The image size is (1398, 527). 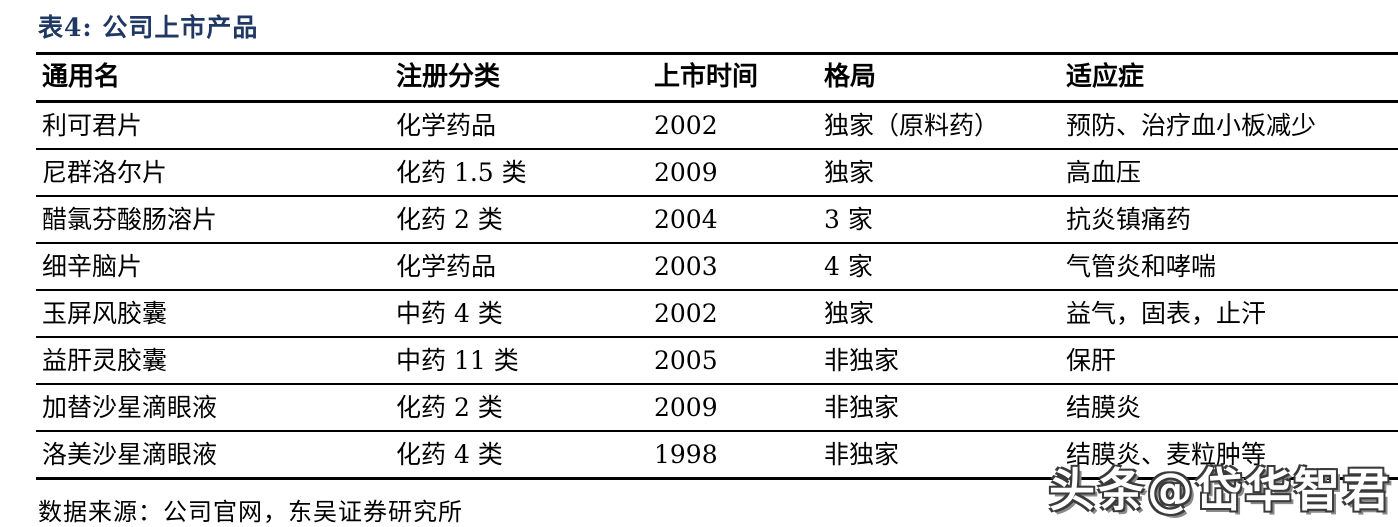 I want to click on table-cell: 3 家, so click(x=848, y=219).